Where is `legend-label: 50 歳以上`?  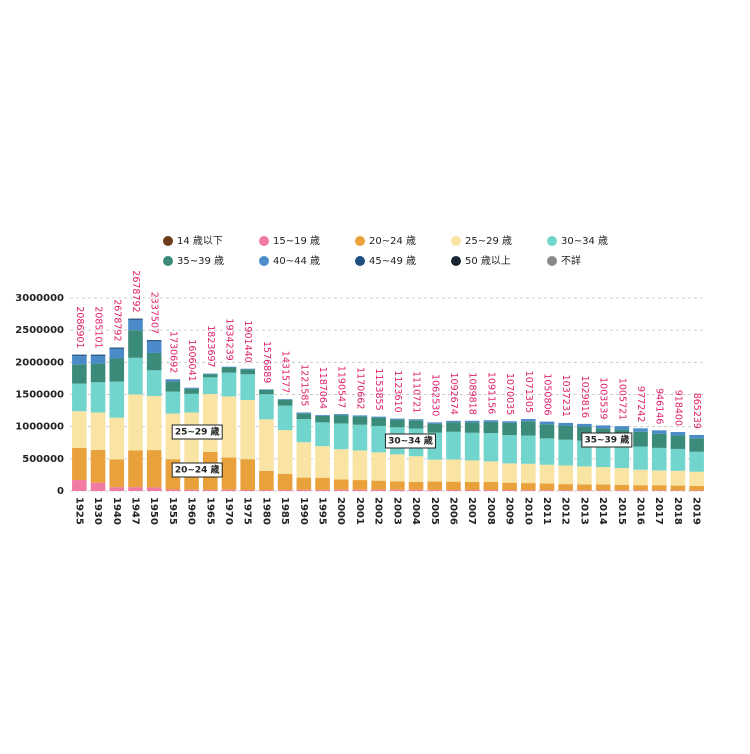
legend-label: 50 歳以上 is located at coordinates (488, 261).